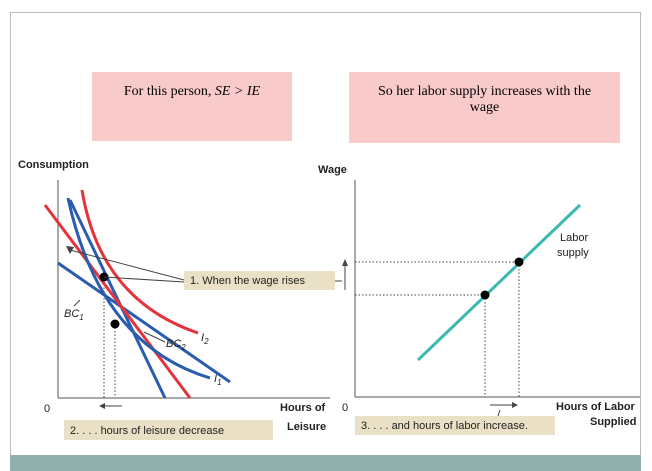 This screenshot has width=652, height=471. I want to click on i2-curve, so click(139, 262).